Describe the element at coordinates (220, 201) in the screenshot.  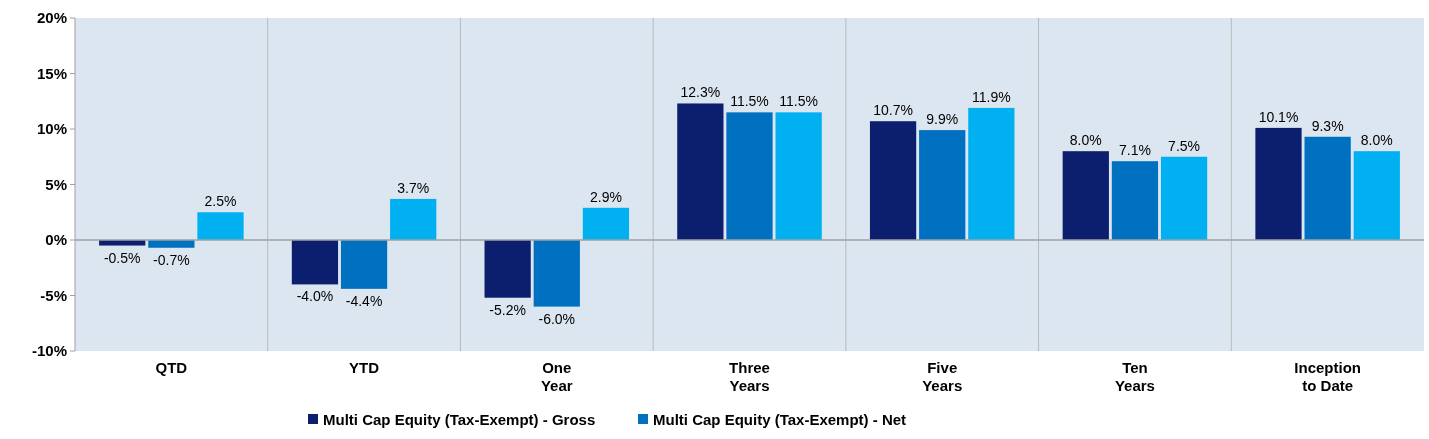
I see `data-label: 2.5%` at that location.